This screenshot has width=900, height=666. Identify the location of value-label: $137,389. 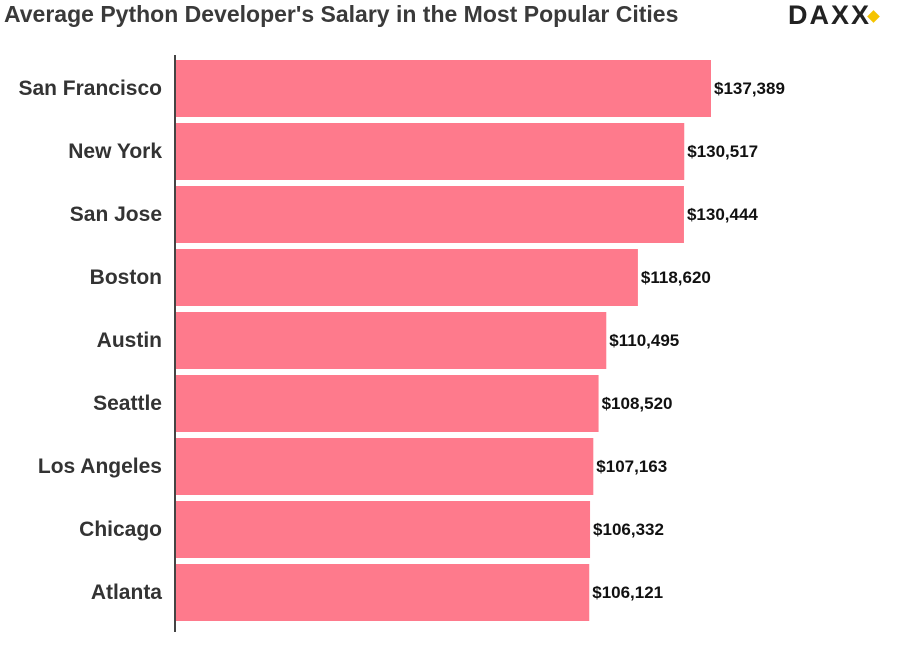
(749, 88).